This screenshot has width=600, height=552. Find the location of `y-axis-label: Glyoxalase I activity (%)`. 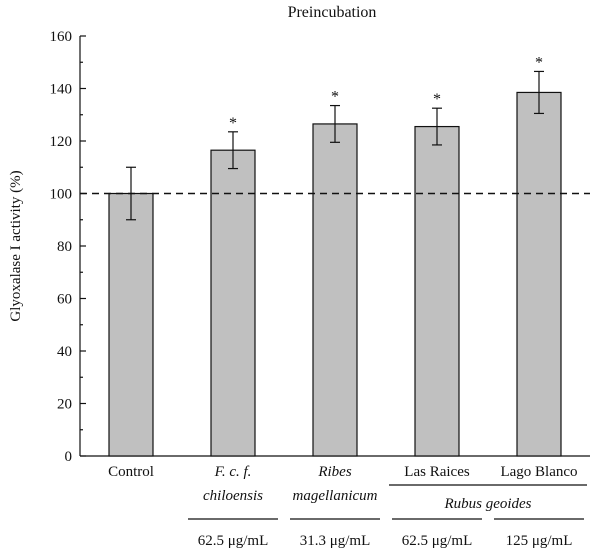

y-axis-label: Glyoxalase I activity (%) is located at coordinates (16, 245).